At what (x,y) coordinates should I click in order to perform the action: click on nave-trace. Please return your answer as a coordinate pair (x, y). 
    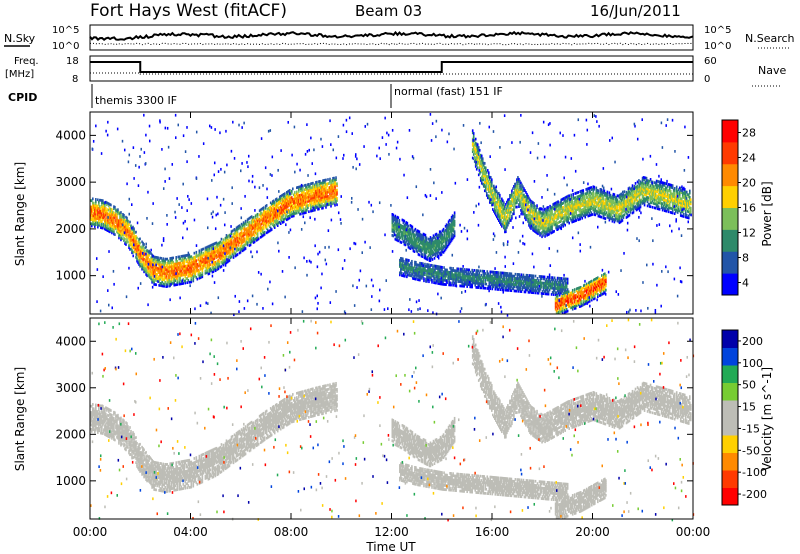
    Looking at the image, I should click on (391, 73).